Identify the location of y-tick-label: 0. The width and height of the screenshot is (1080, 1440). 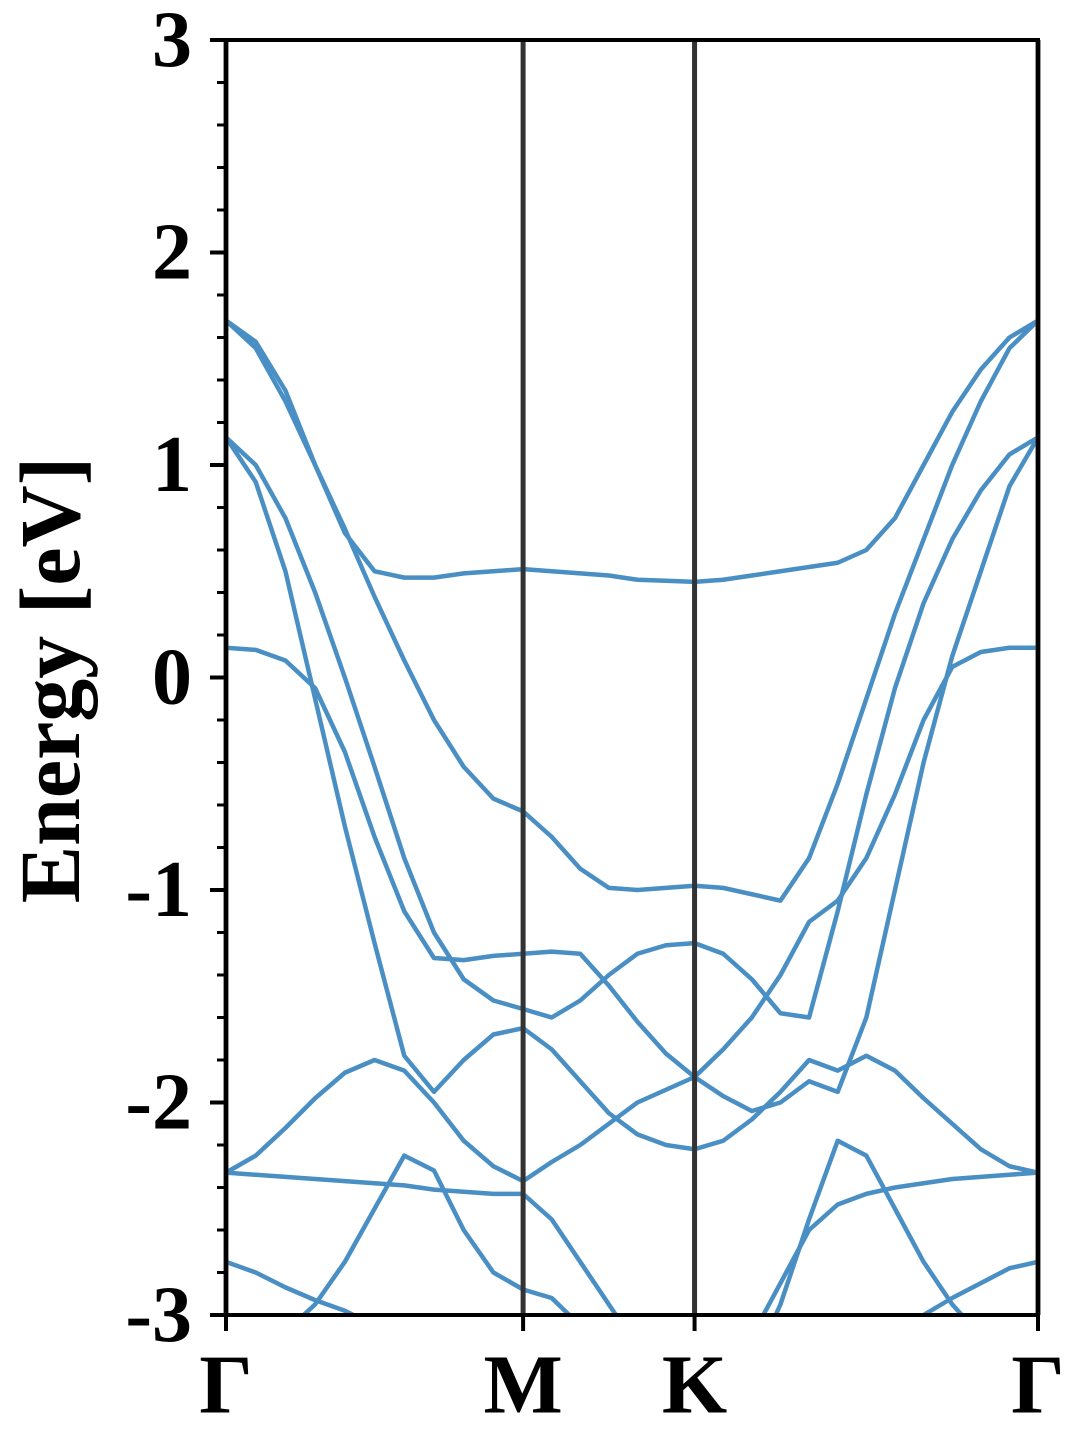
(172, 678).